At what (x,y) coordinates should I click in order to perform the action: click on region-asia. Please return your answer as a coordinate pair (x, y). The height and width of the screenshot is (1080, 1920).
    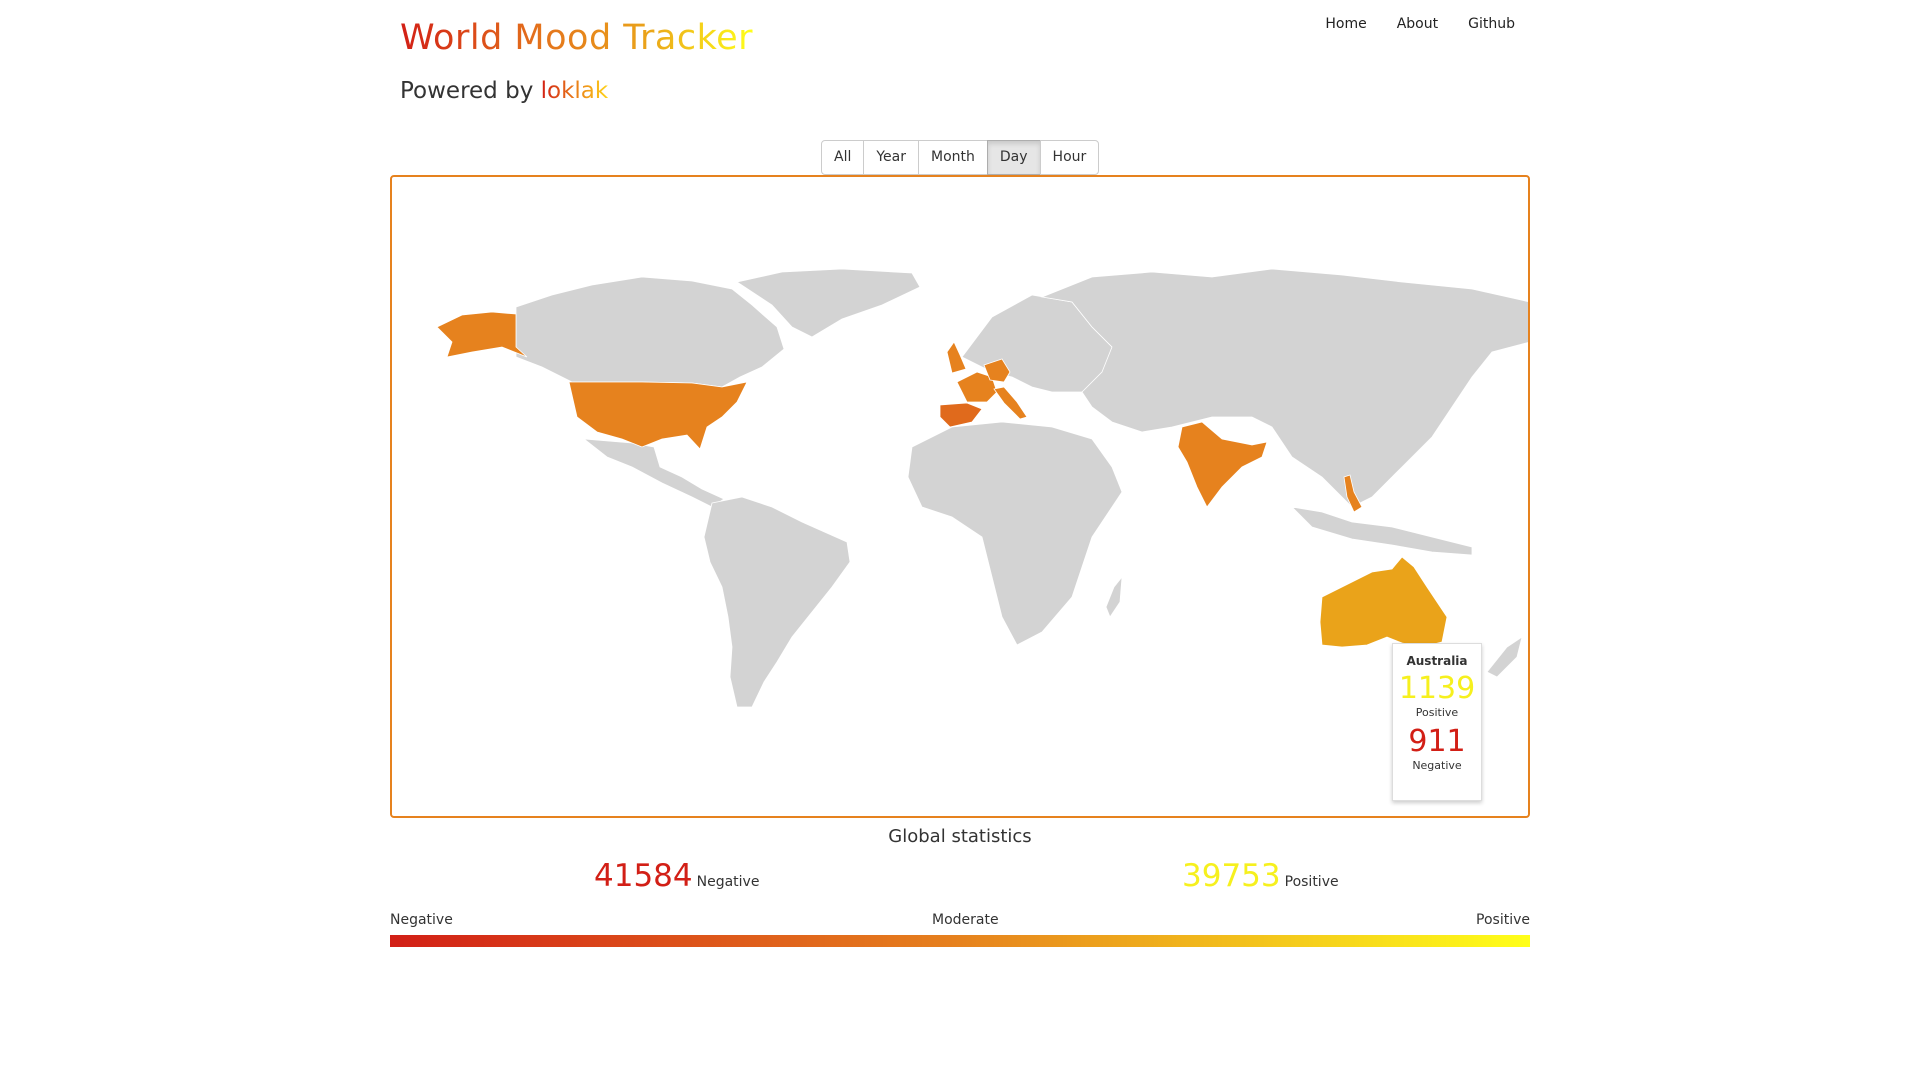
    Looking at the image, I should click on (1284, 388).